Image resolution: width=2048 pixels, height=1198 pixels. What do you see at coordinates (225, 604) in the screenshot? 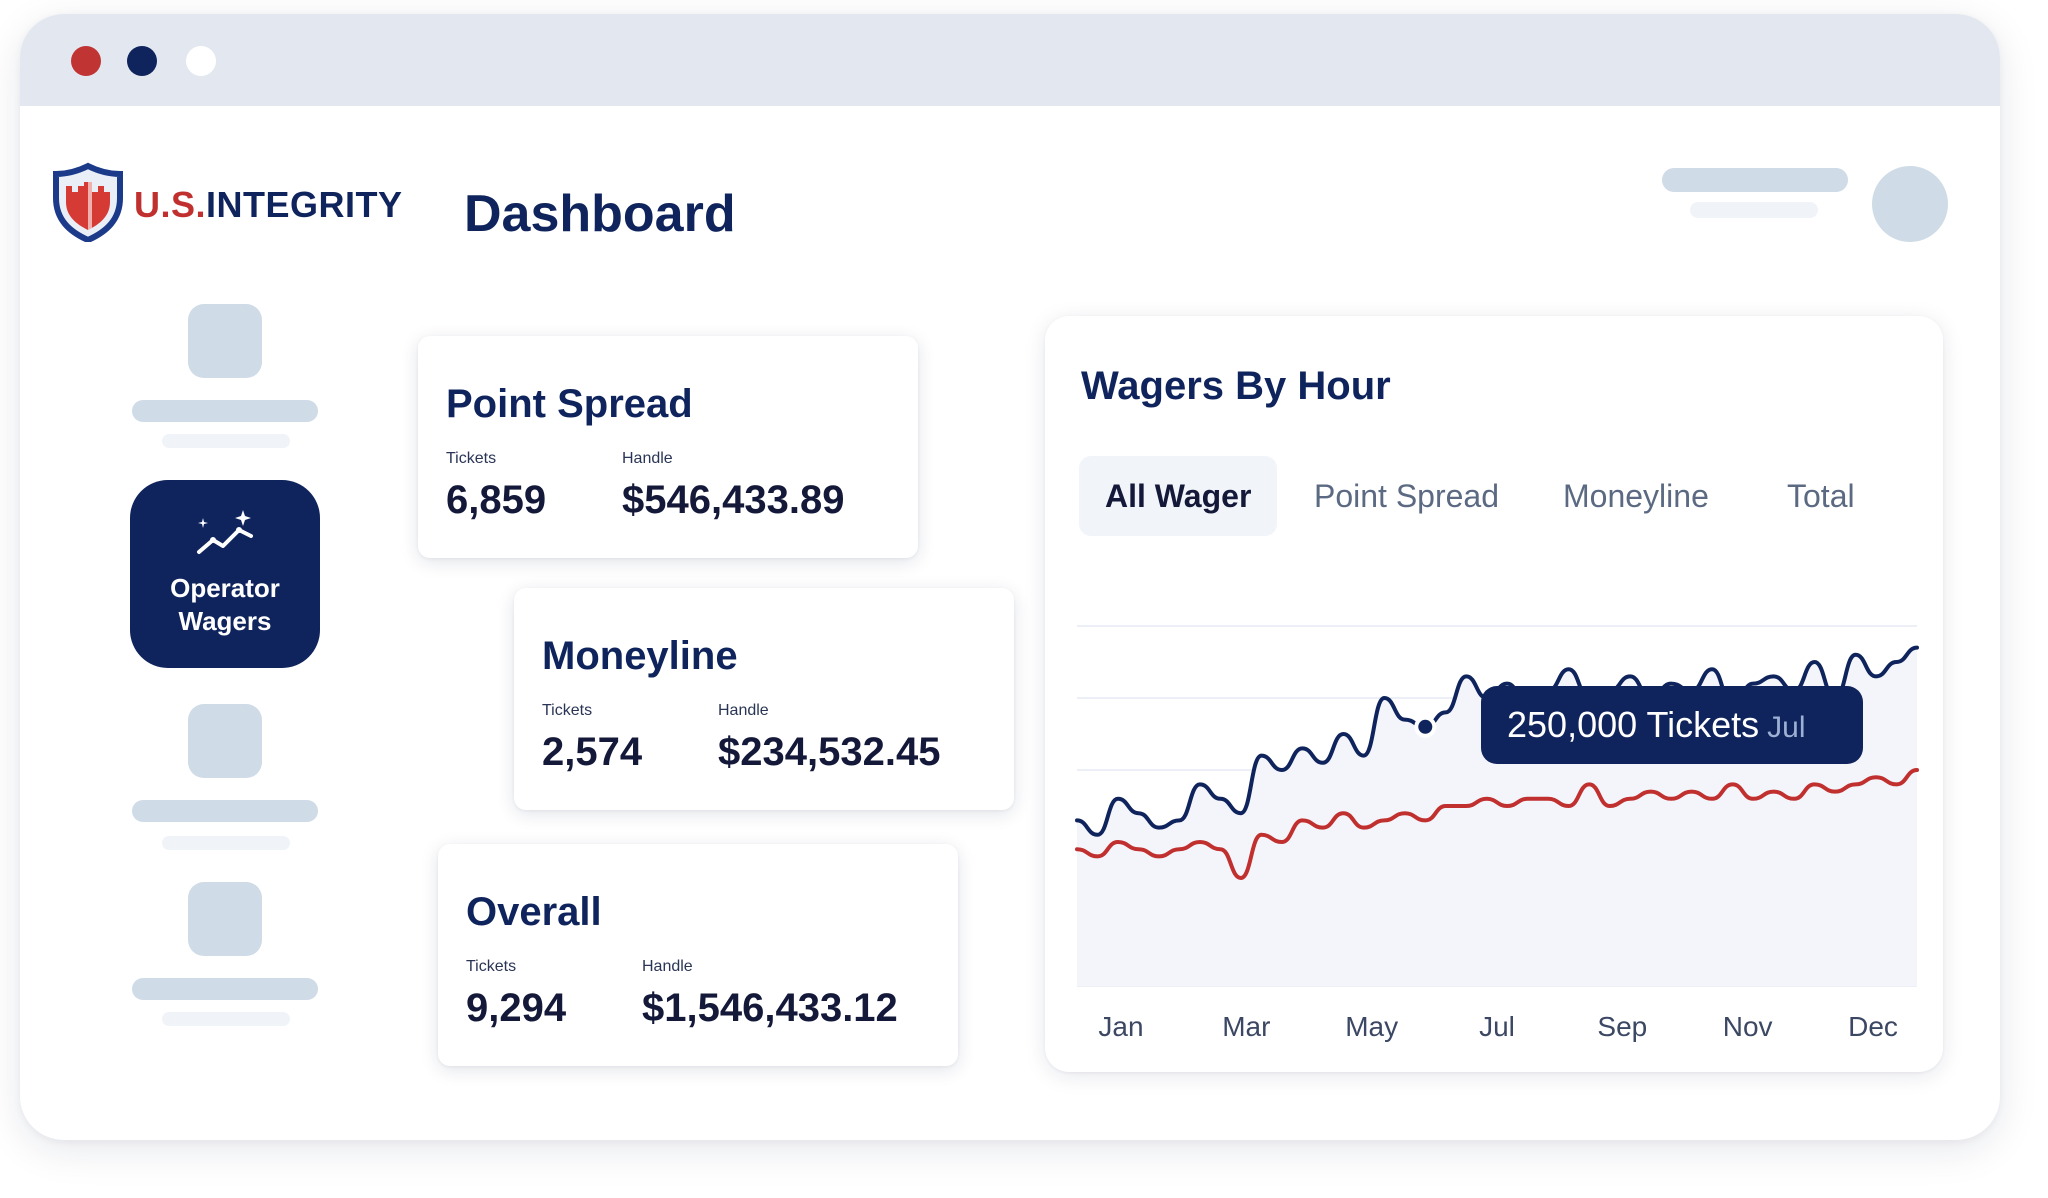
I see `sidebar-item-label: Operator Wagers` at bounding box center [225, 604].